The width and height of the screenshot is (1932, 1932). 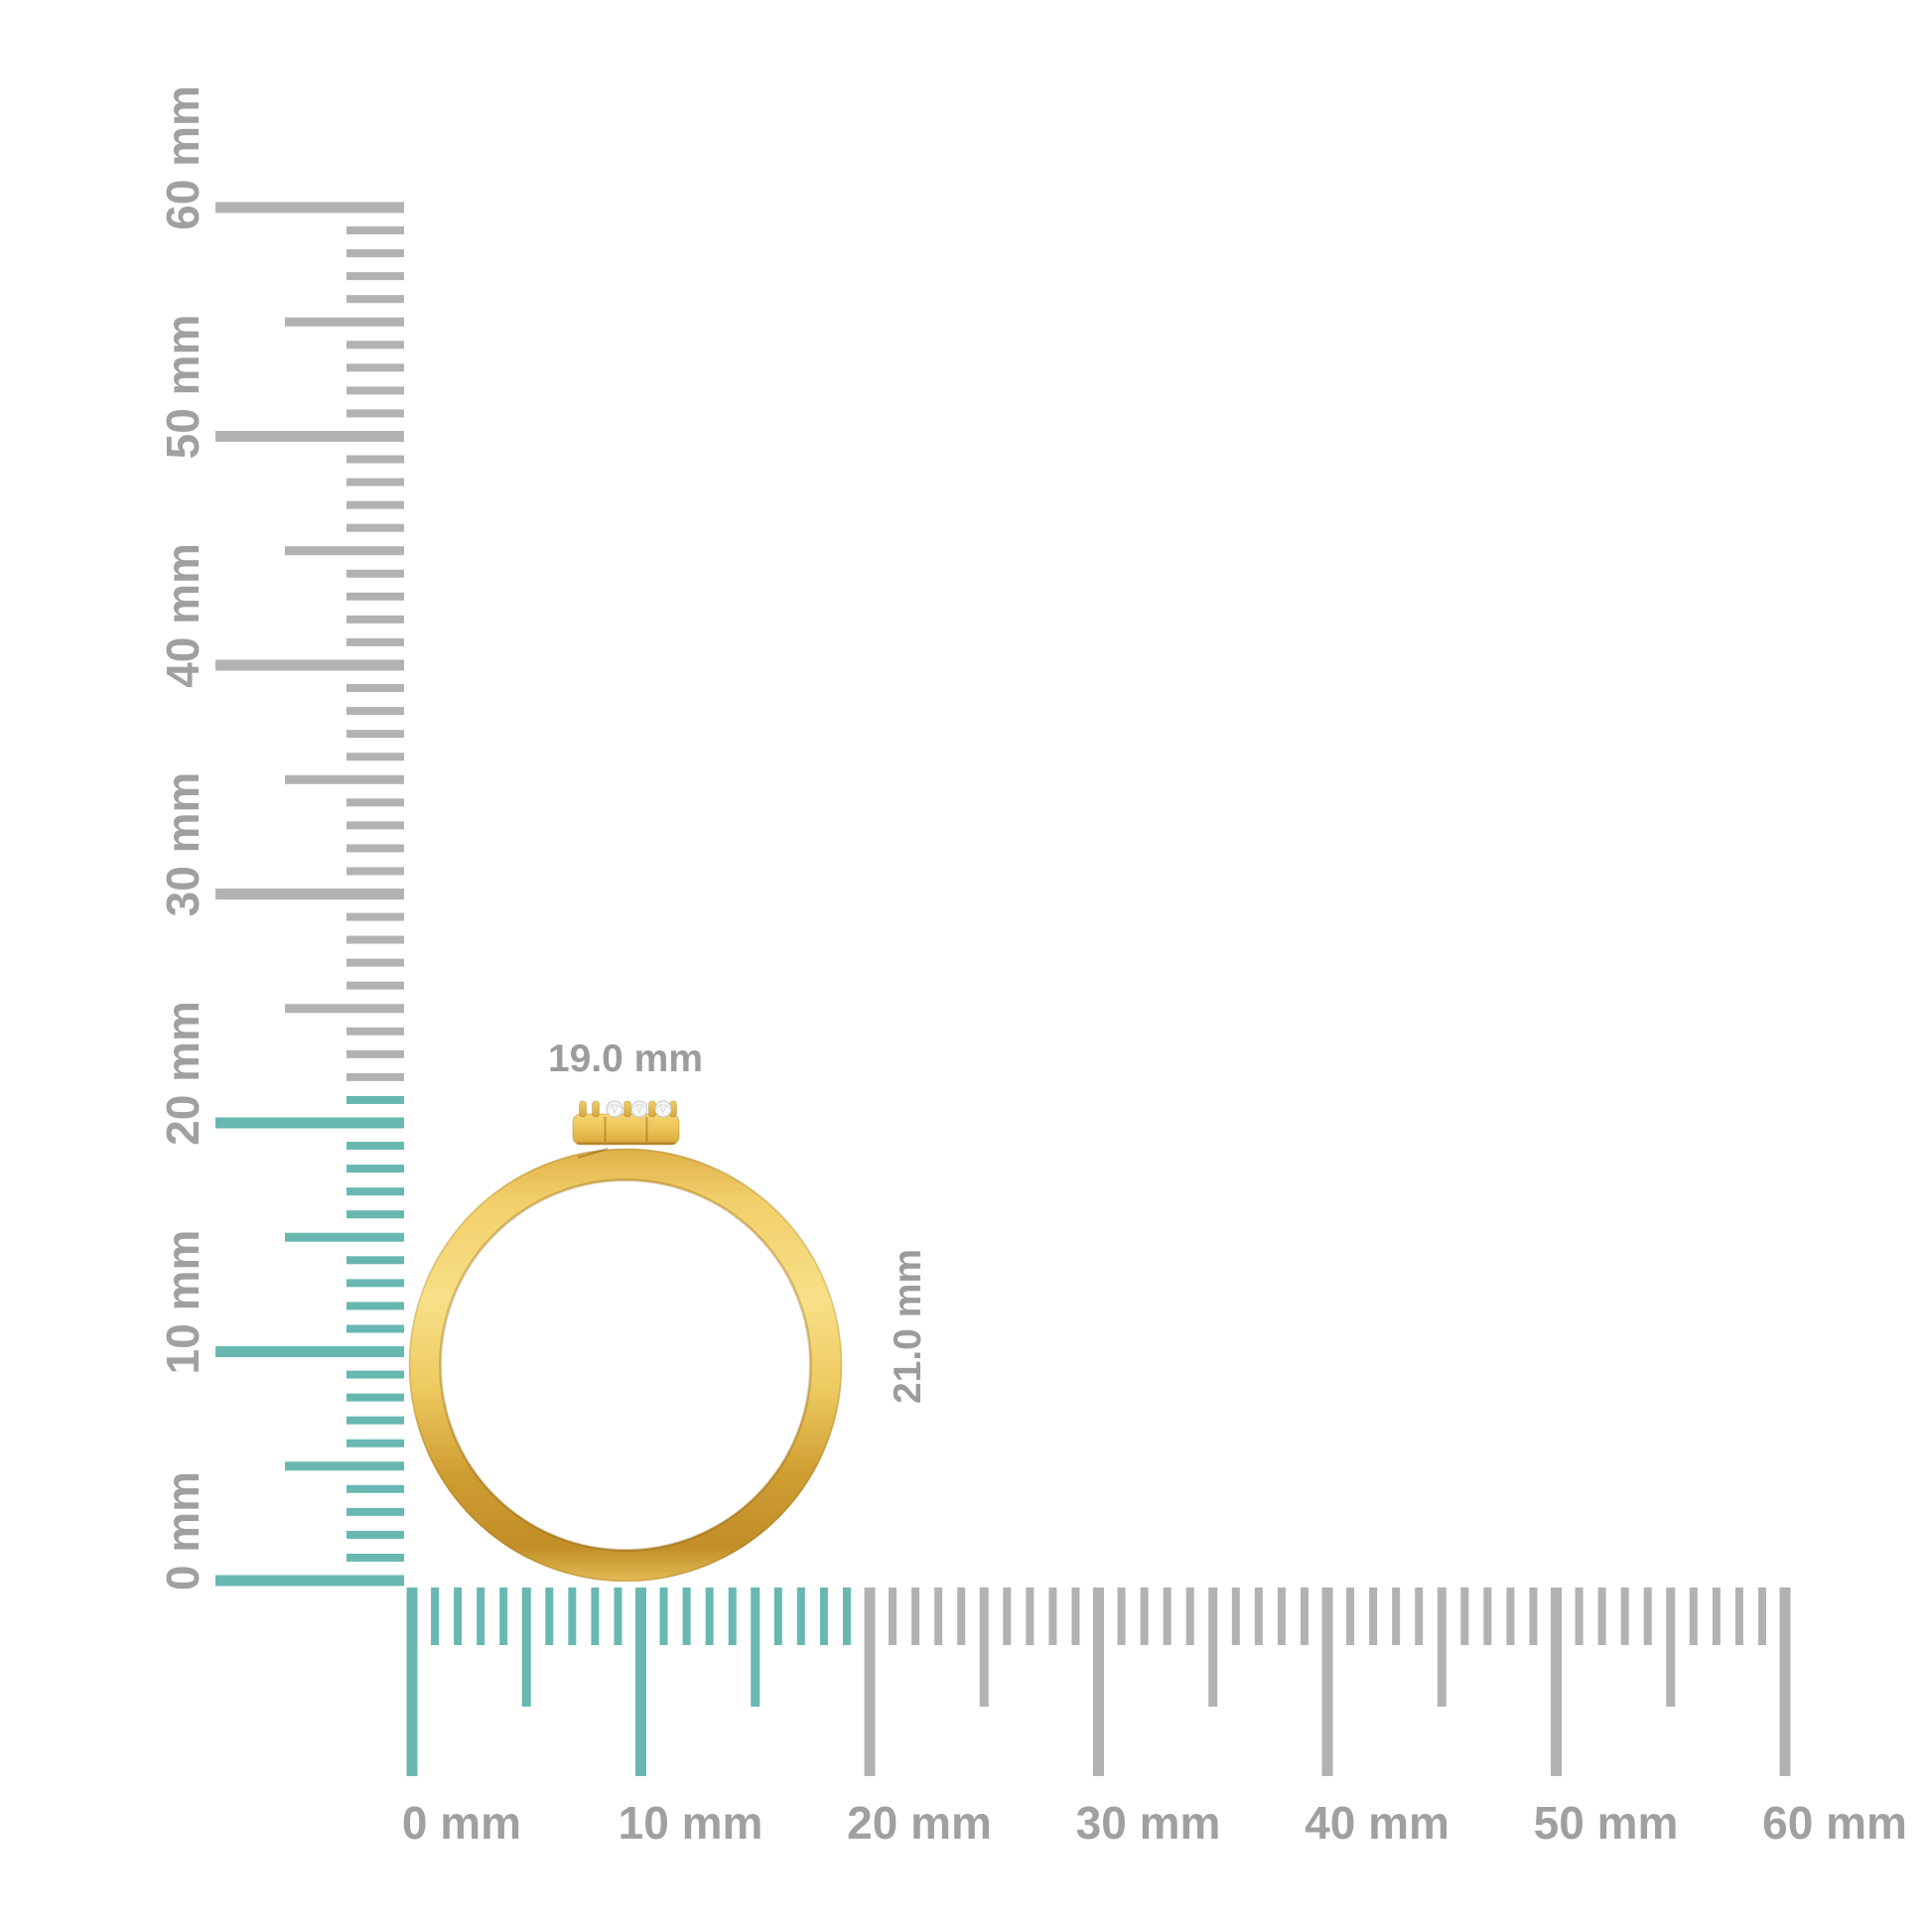 What do you see at coordinates (1053, 1616) in the screenshot?
I see `h-tick-28mm` at bounding box center [1053, 1616].